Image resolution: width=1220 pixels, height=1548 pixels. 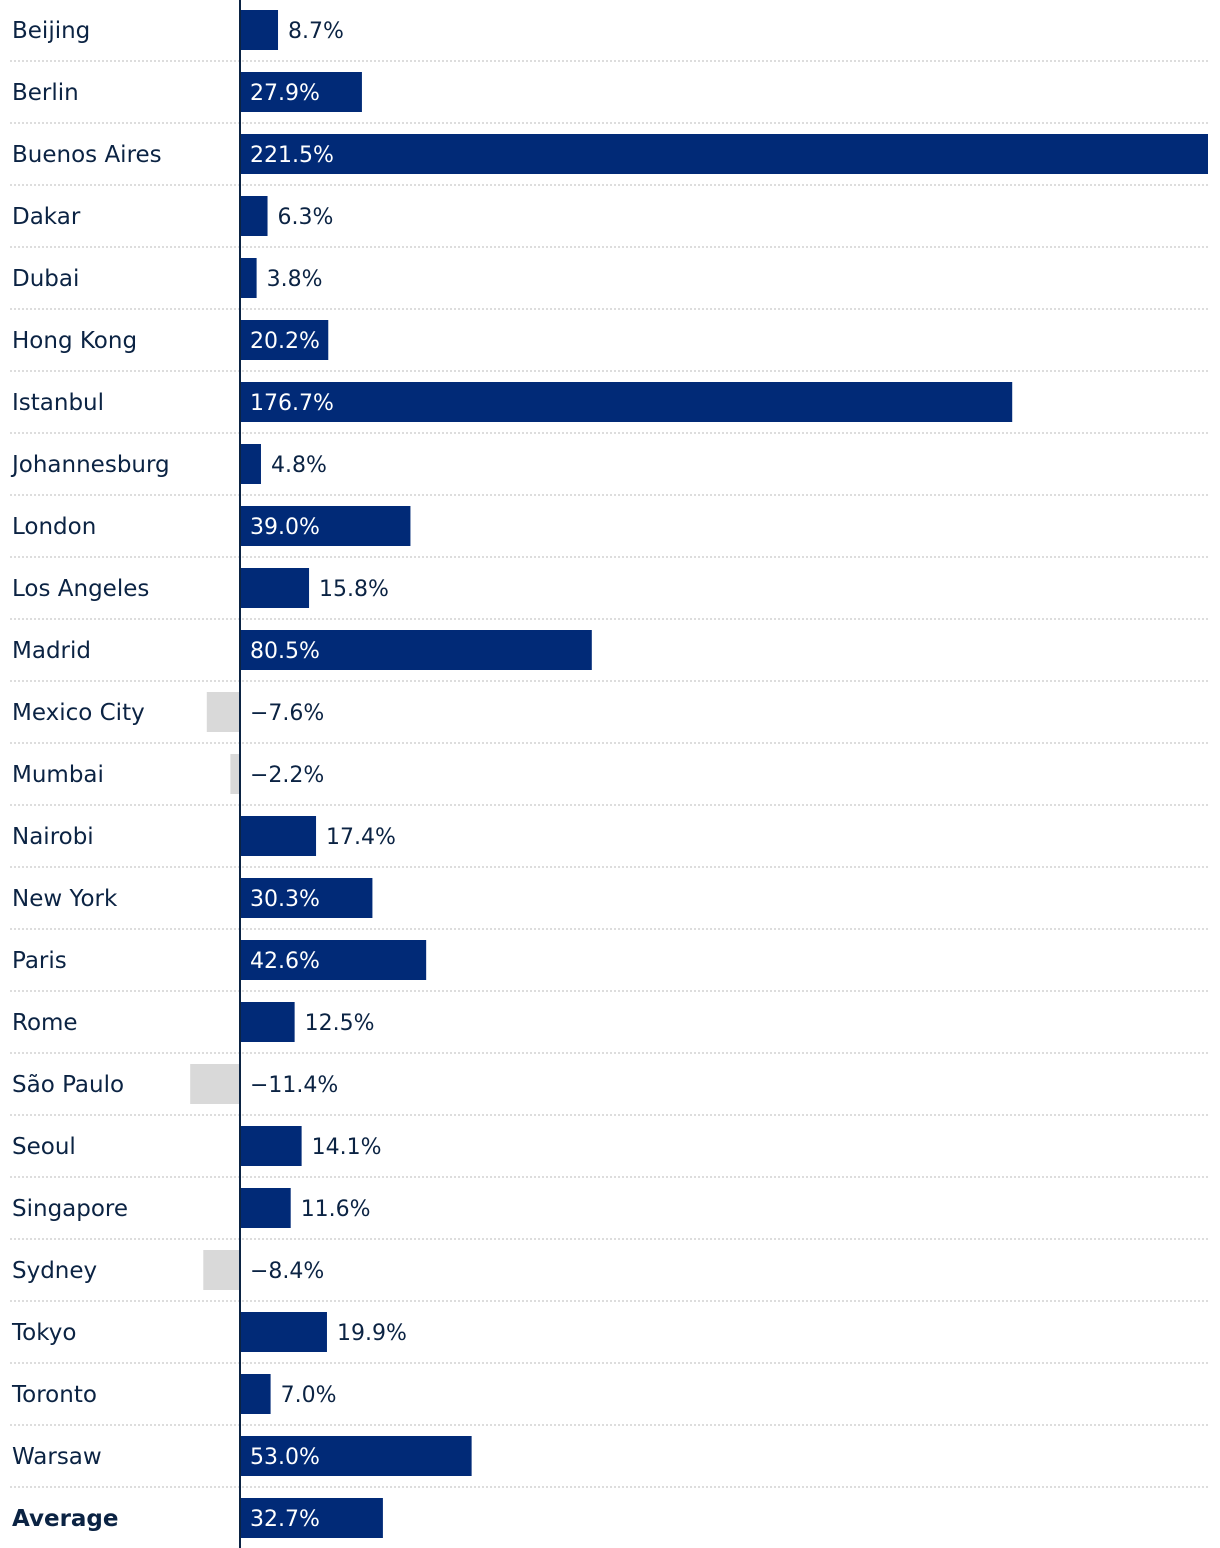 I want to click on value-label: −2.2%, so click(x=287, y=775).